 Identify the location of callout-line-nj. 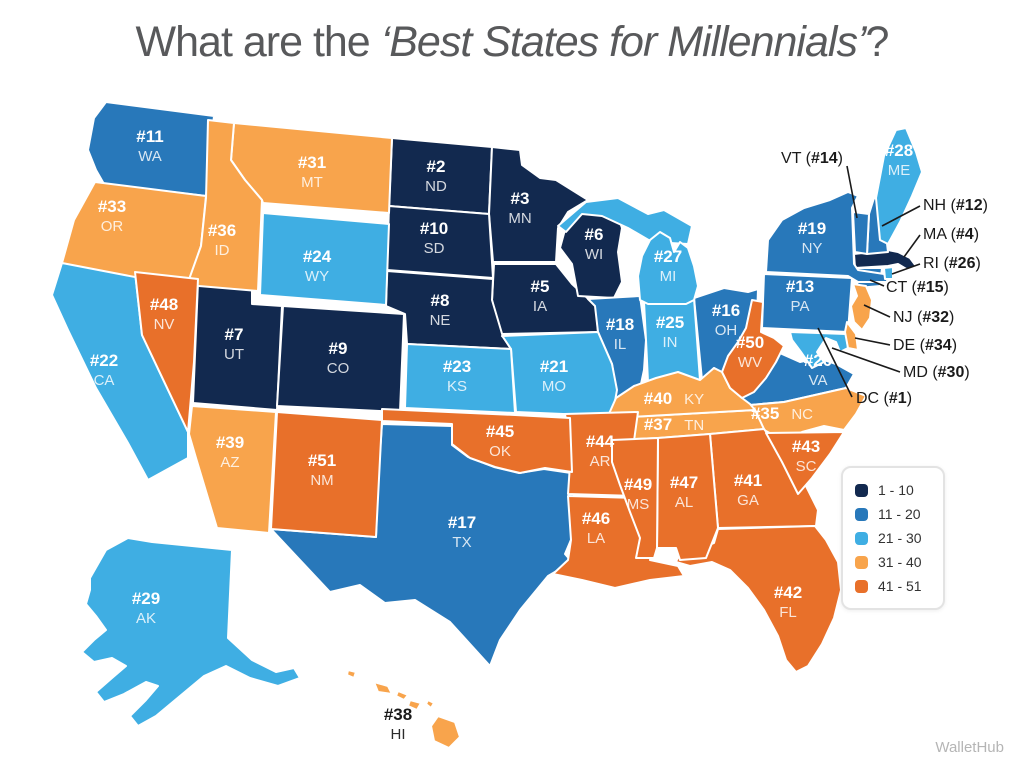
(877, 311).